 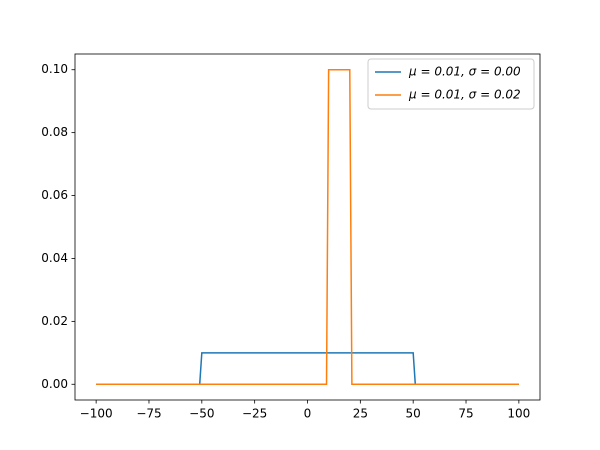 I want to click on y-tick-label: 0.10, so click(x=54, y=69).